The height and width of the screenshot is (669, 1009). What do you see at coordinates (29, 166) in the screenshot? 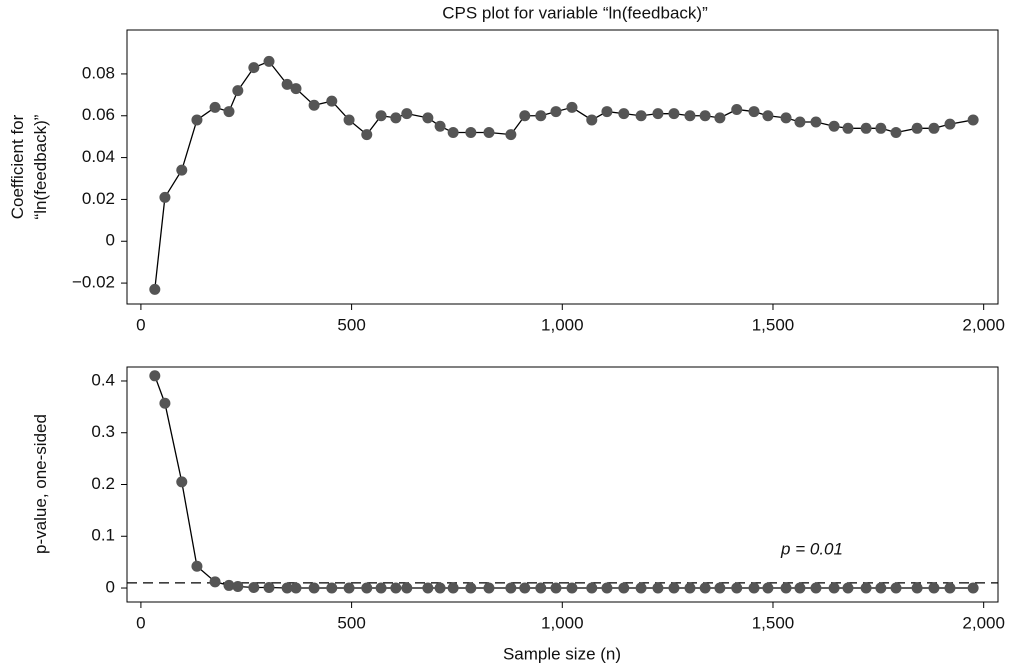
I see `y-axis-label: Coefficient for “ln(feedback)”` at bounding box center [29, 166].